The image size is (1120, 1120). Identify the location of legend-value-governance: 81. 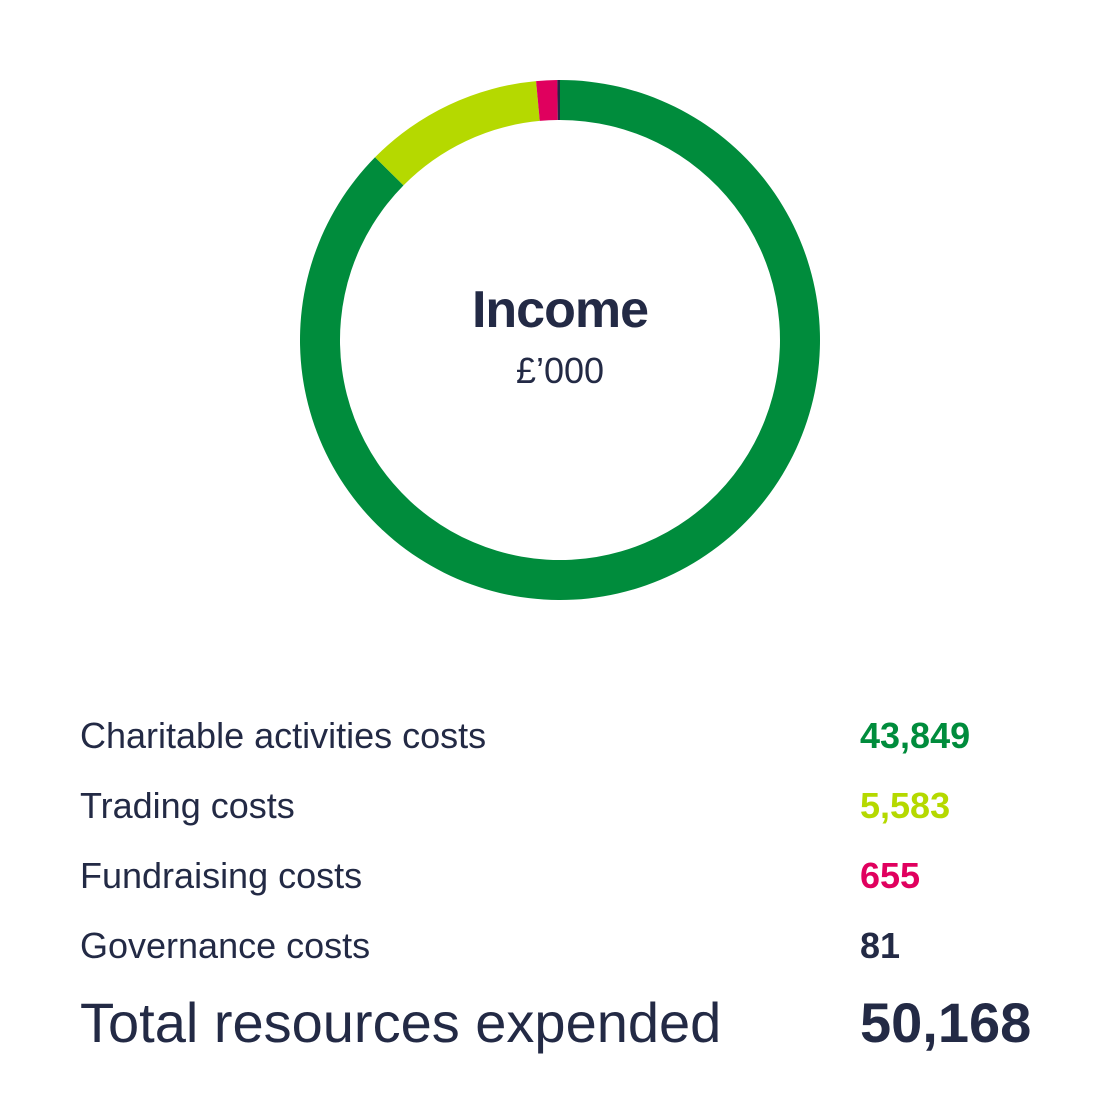
(880, 945).